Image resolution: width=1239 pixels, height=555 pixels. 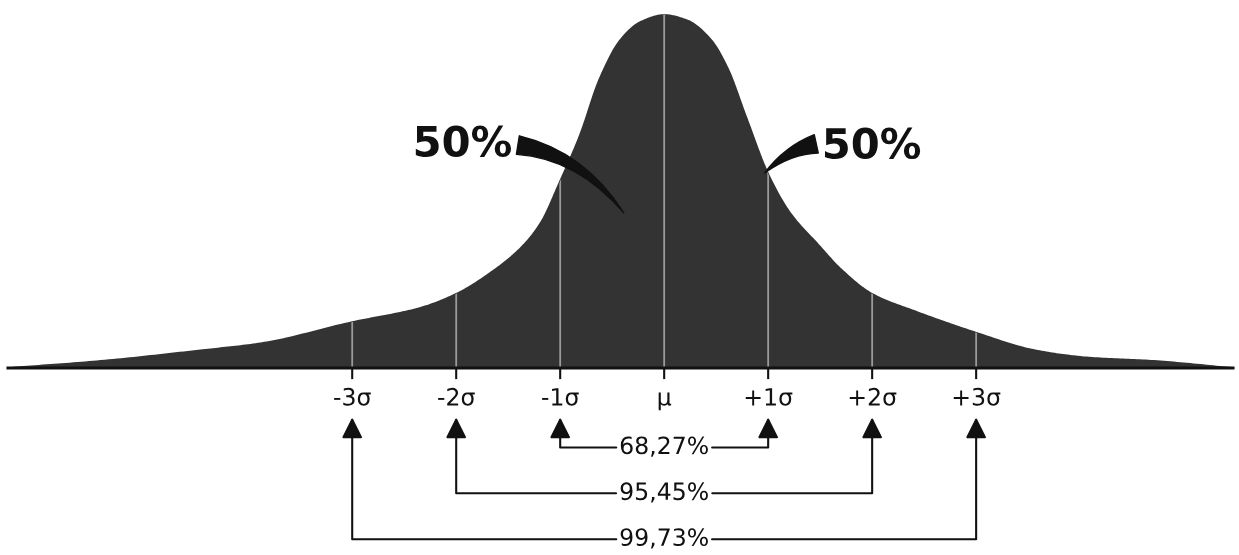 What do you see at coordinates (560, 397) in the screenshot?
I see `x-tick-label: -1σ` at bounding box center [560, 397].